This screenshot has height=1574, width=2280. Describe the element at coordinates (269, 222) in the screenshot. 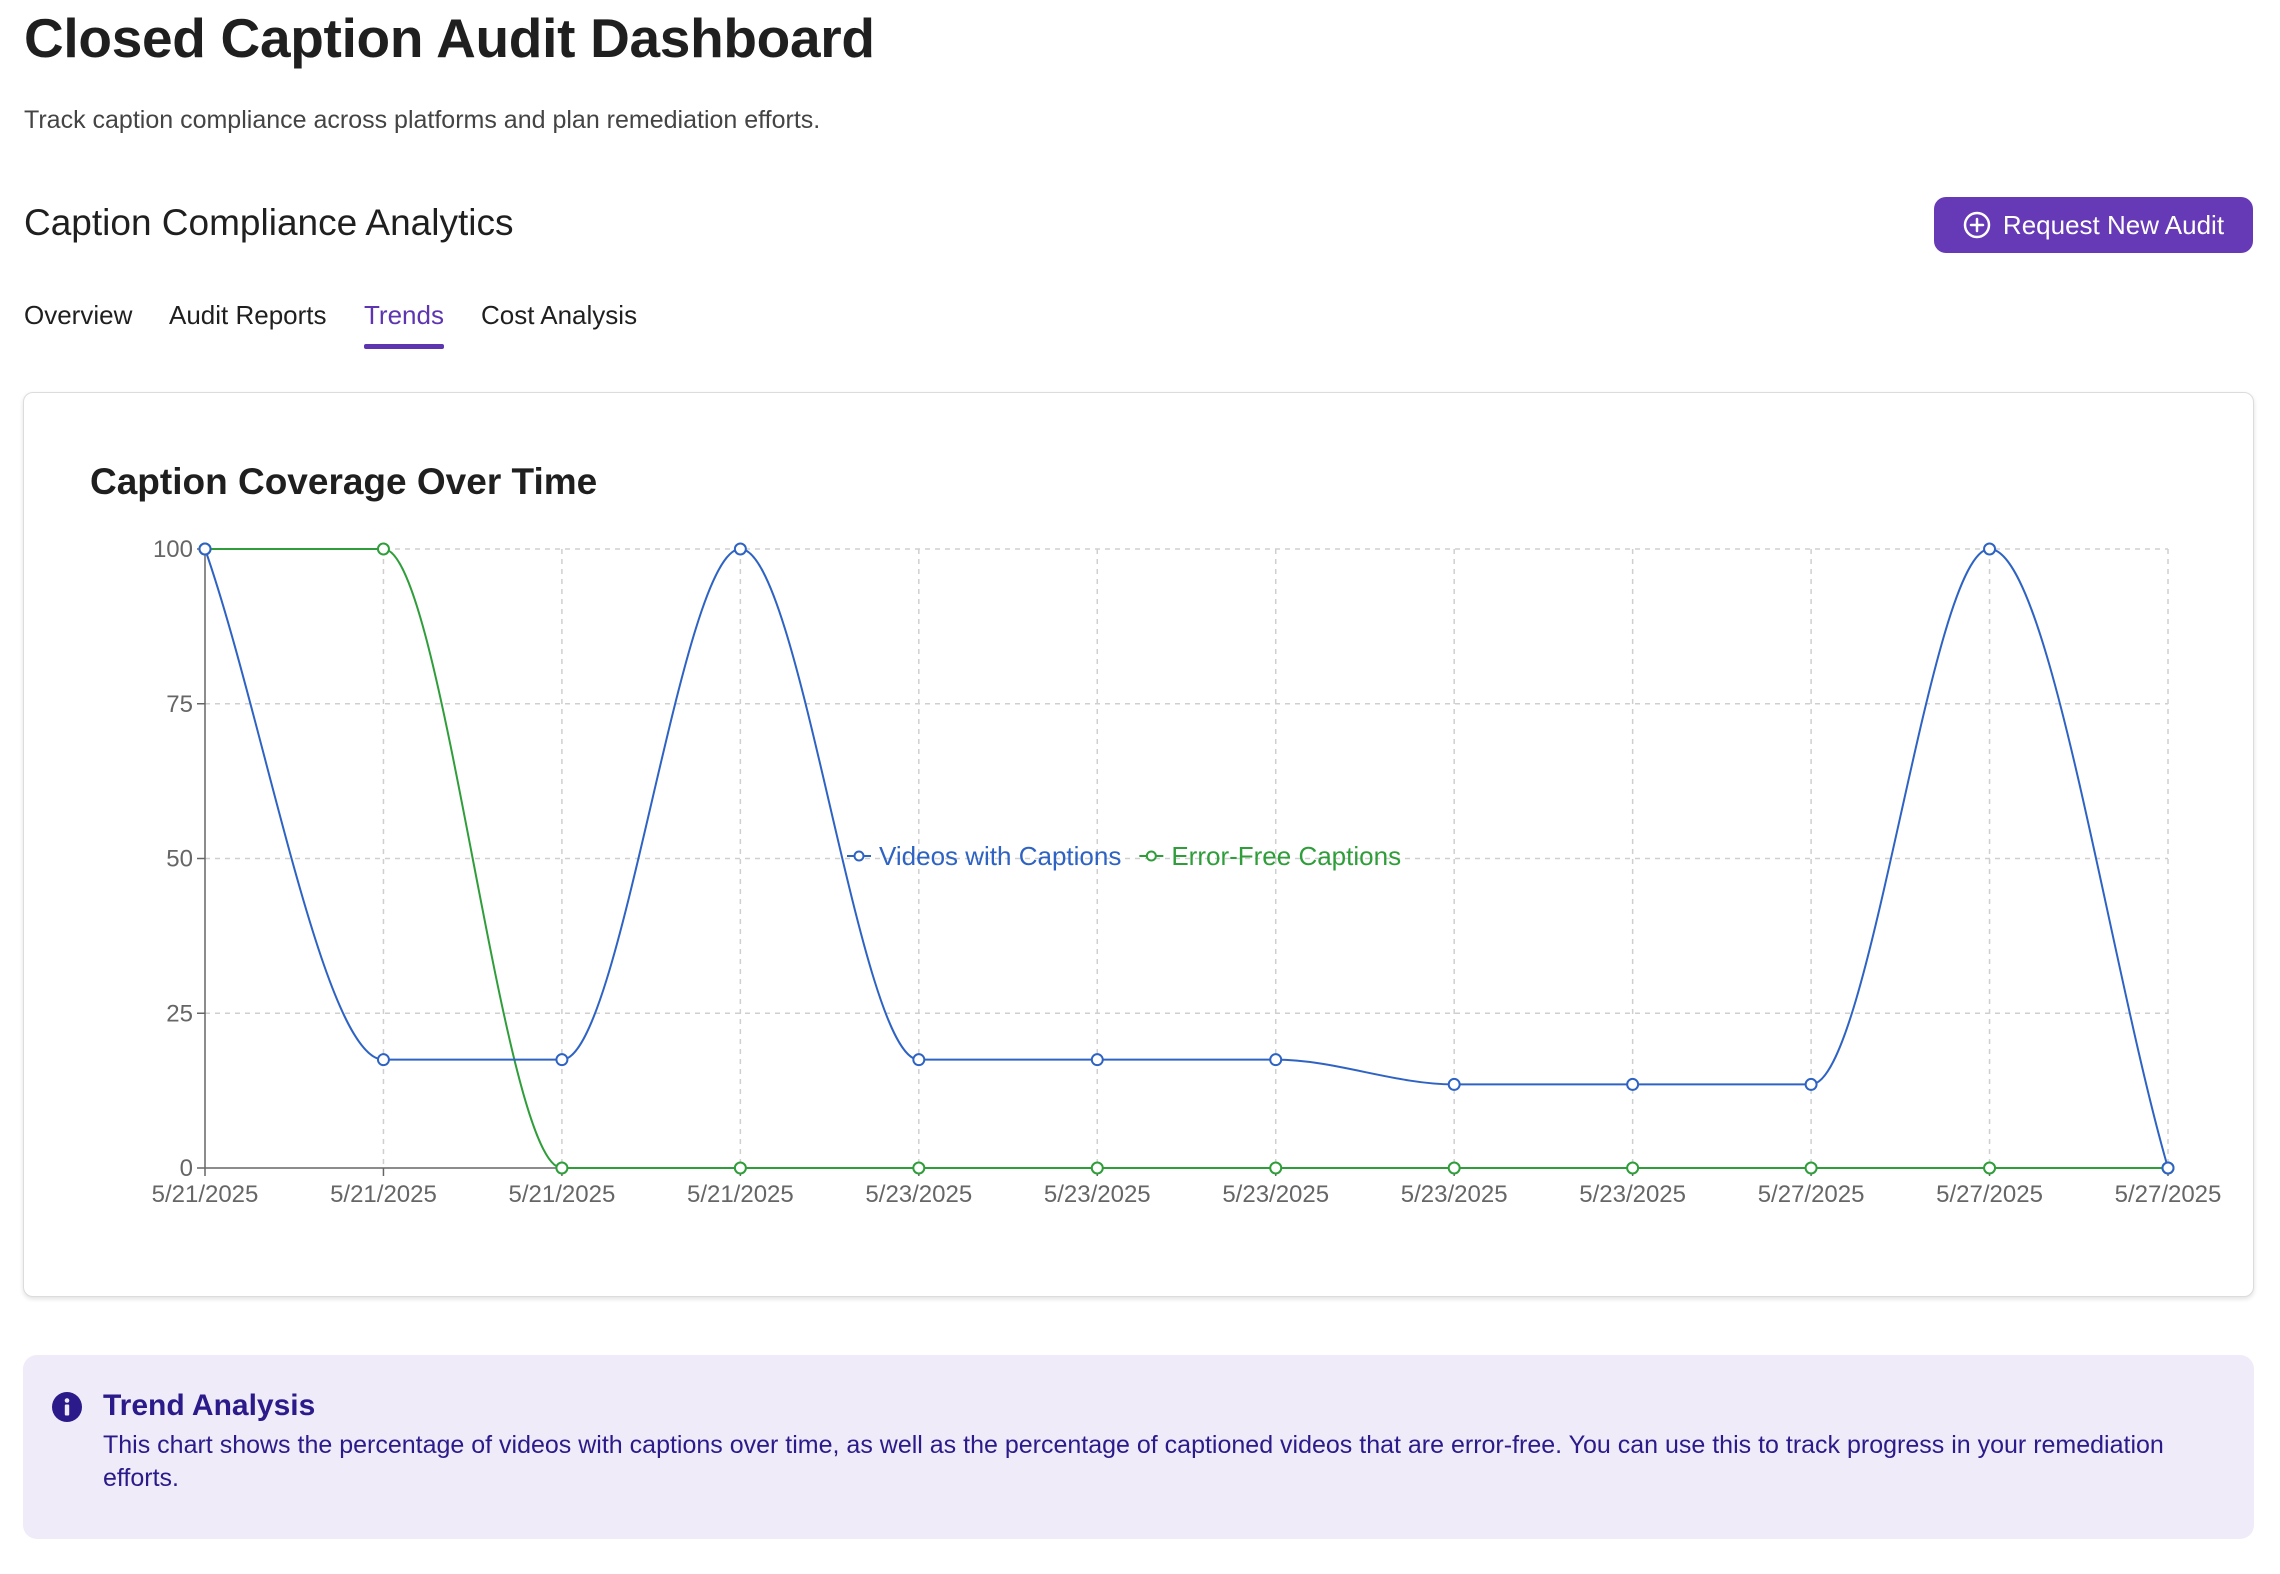

I see `section-title: Caption Compliance Analytics` at that location.